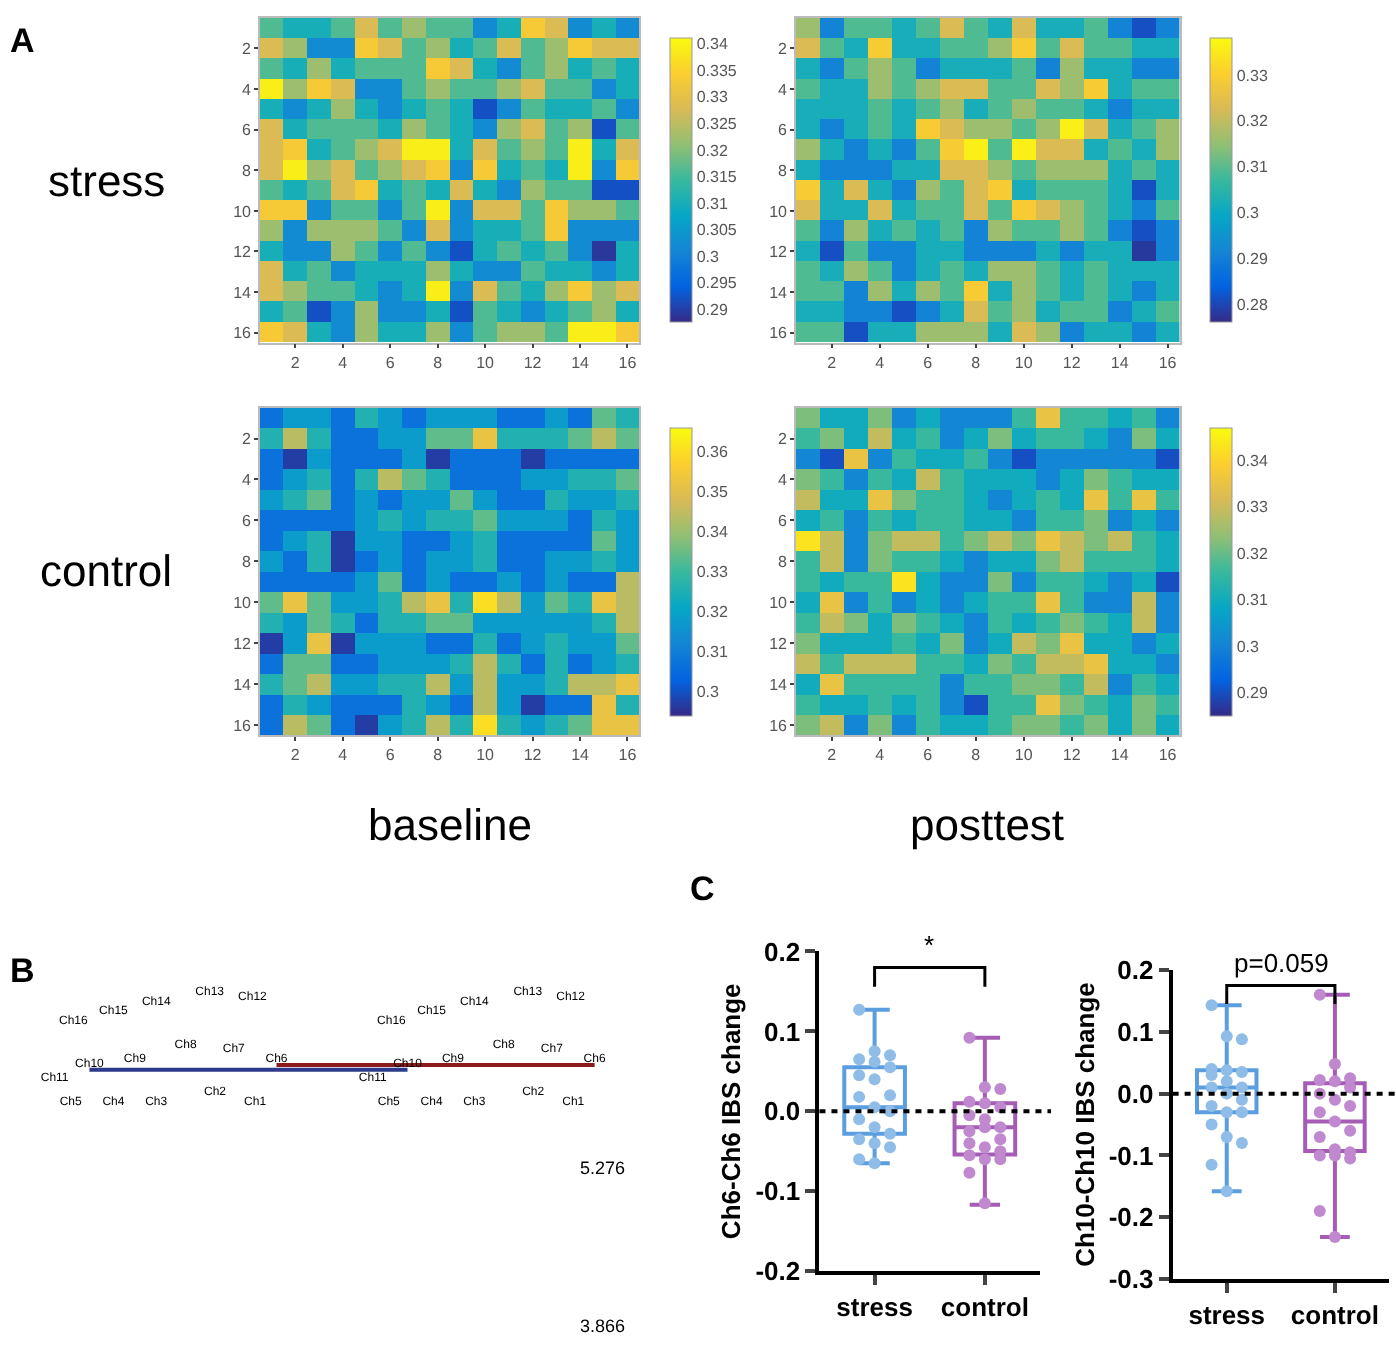 The image size is (1396, 1356). I want to click on y-axis-title: control, so click(106, 571).